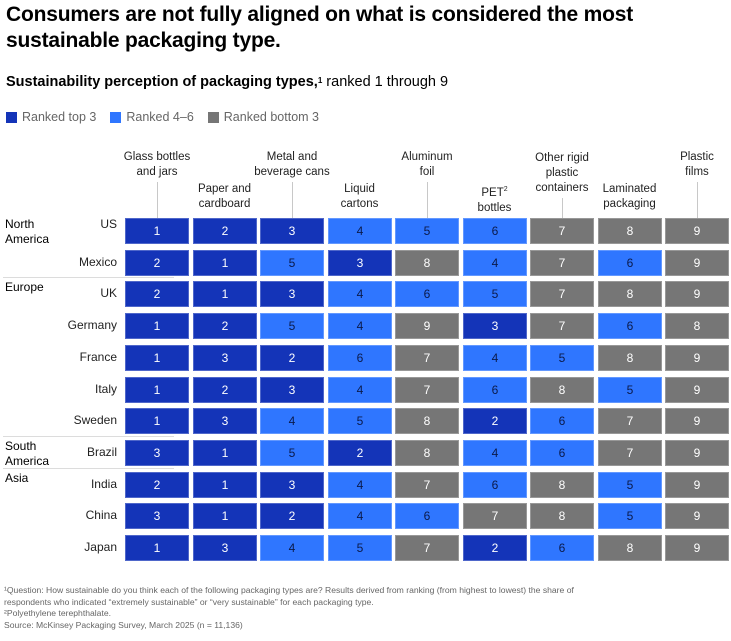 Image resolution: width=731 pixels, height=641 pixels. Describe the element at coordinates (108, 293) in the screenshot. I see `country-label: UK` at that location.